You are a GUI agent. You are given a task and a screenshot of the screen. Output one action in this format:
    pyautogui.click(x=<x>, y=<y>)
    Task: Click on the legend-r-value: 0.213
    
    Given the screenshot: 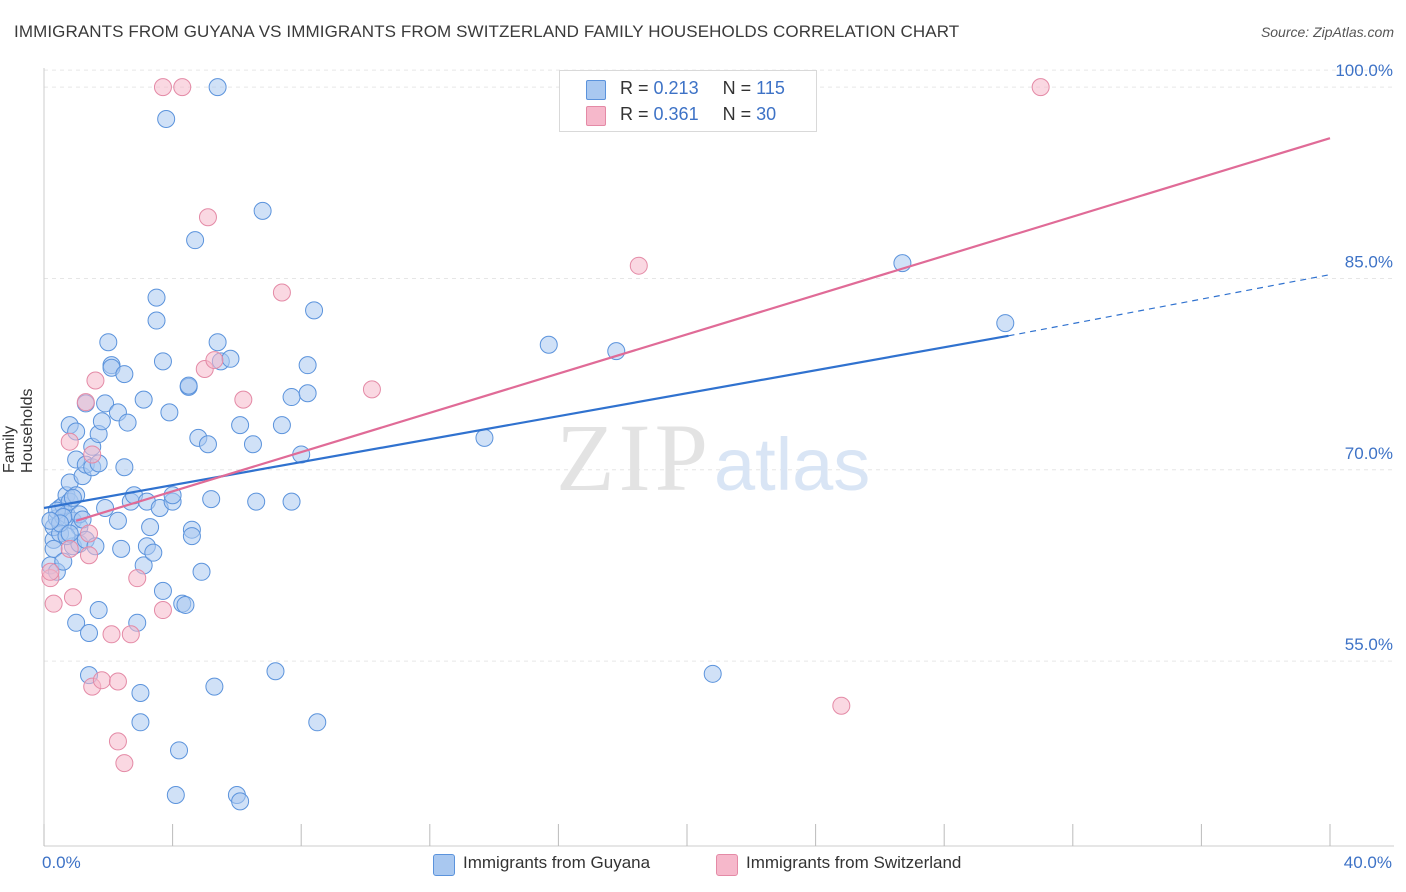 What is the action you would take?
    pyautogui.click(x=676, y=88)
    